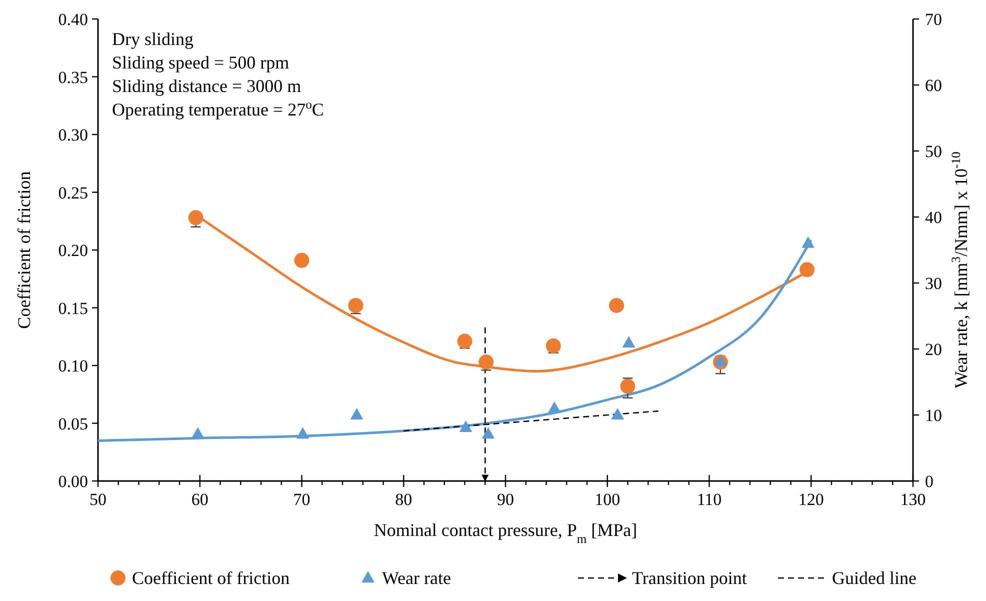 This screenshot has height=601, width=986. What do you see at coordinates (929, 481) in the screenshot?
I see `y2-tick-label: 0` at bounding box center [929, 481].